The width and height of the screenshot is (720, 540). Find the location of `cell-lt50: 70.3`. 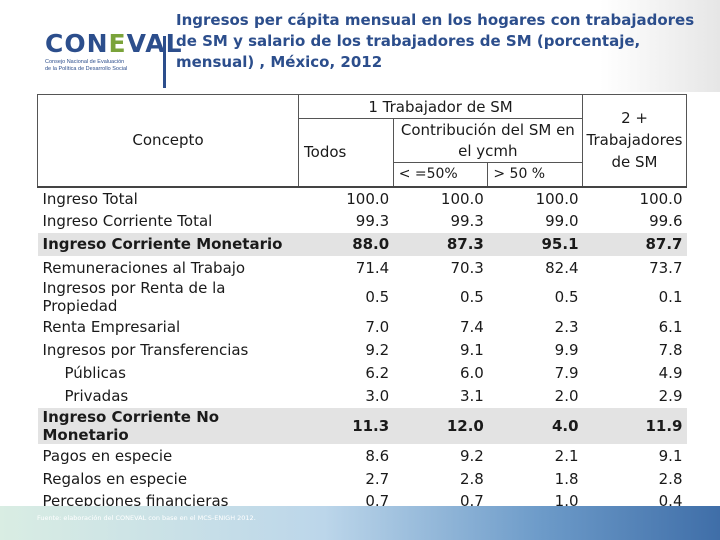

cell-lt50: 70.3 is located at coordinates (467, 267).